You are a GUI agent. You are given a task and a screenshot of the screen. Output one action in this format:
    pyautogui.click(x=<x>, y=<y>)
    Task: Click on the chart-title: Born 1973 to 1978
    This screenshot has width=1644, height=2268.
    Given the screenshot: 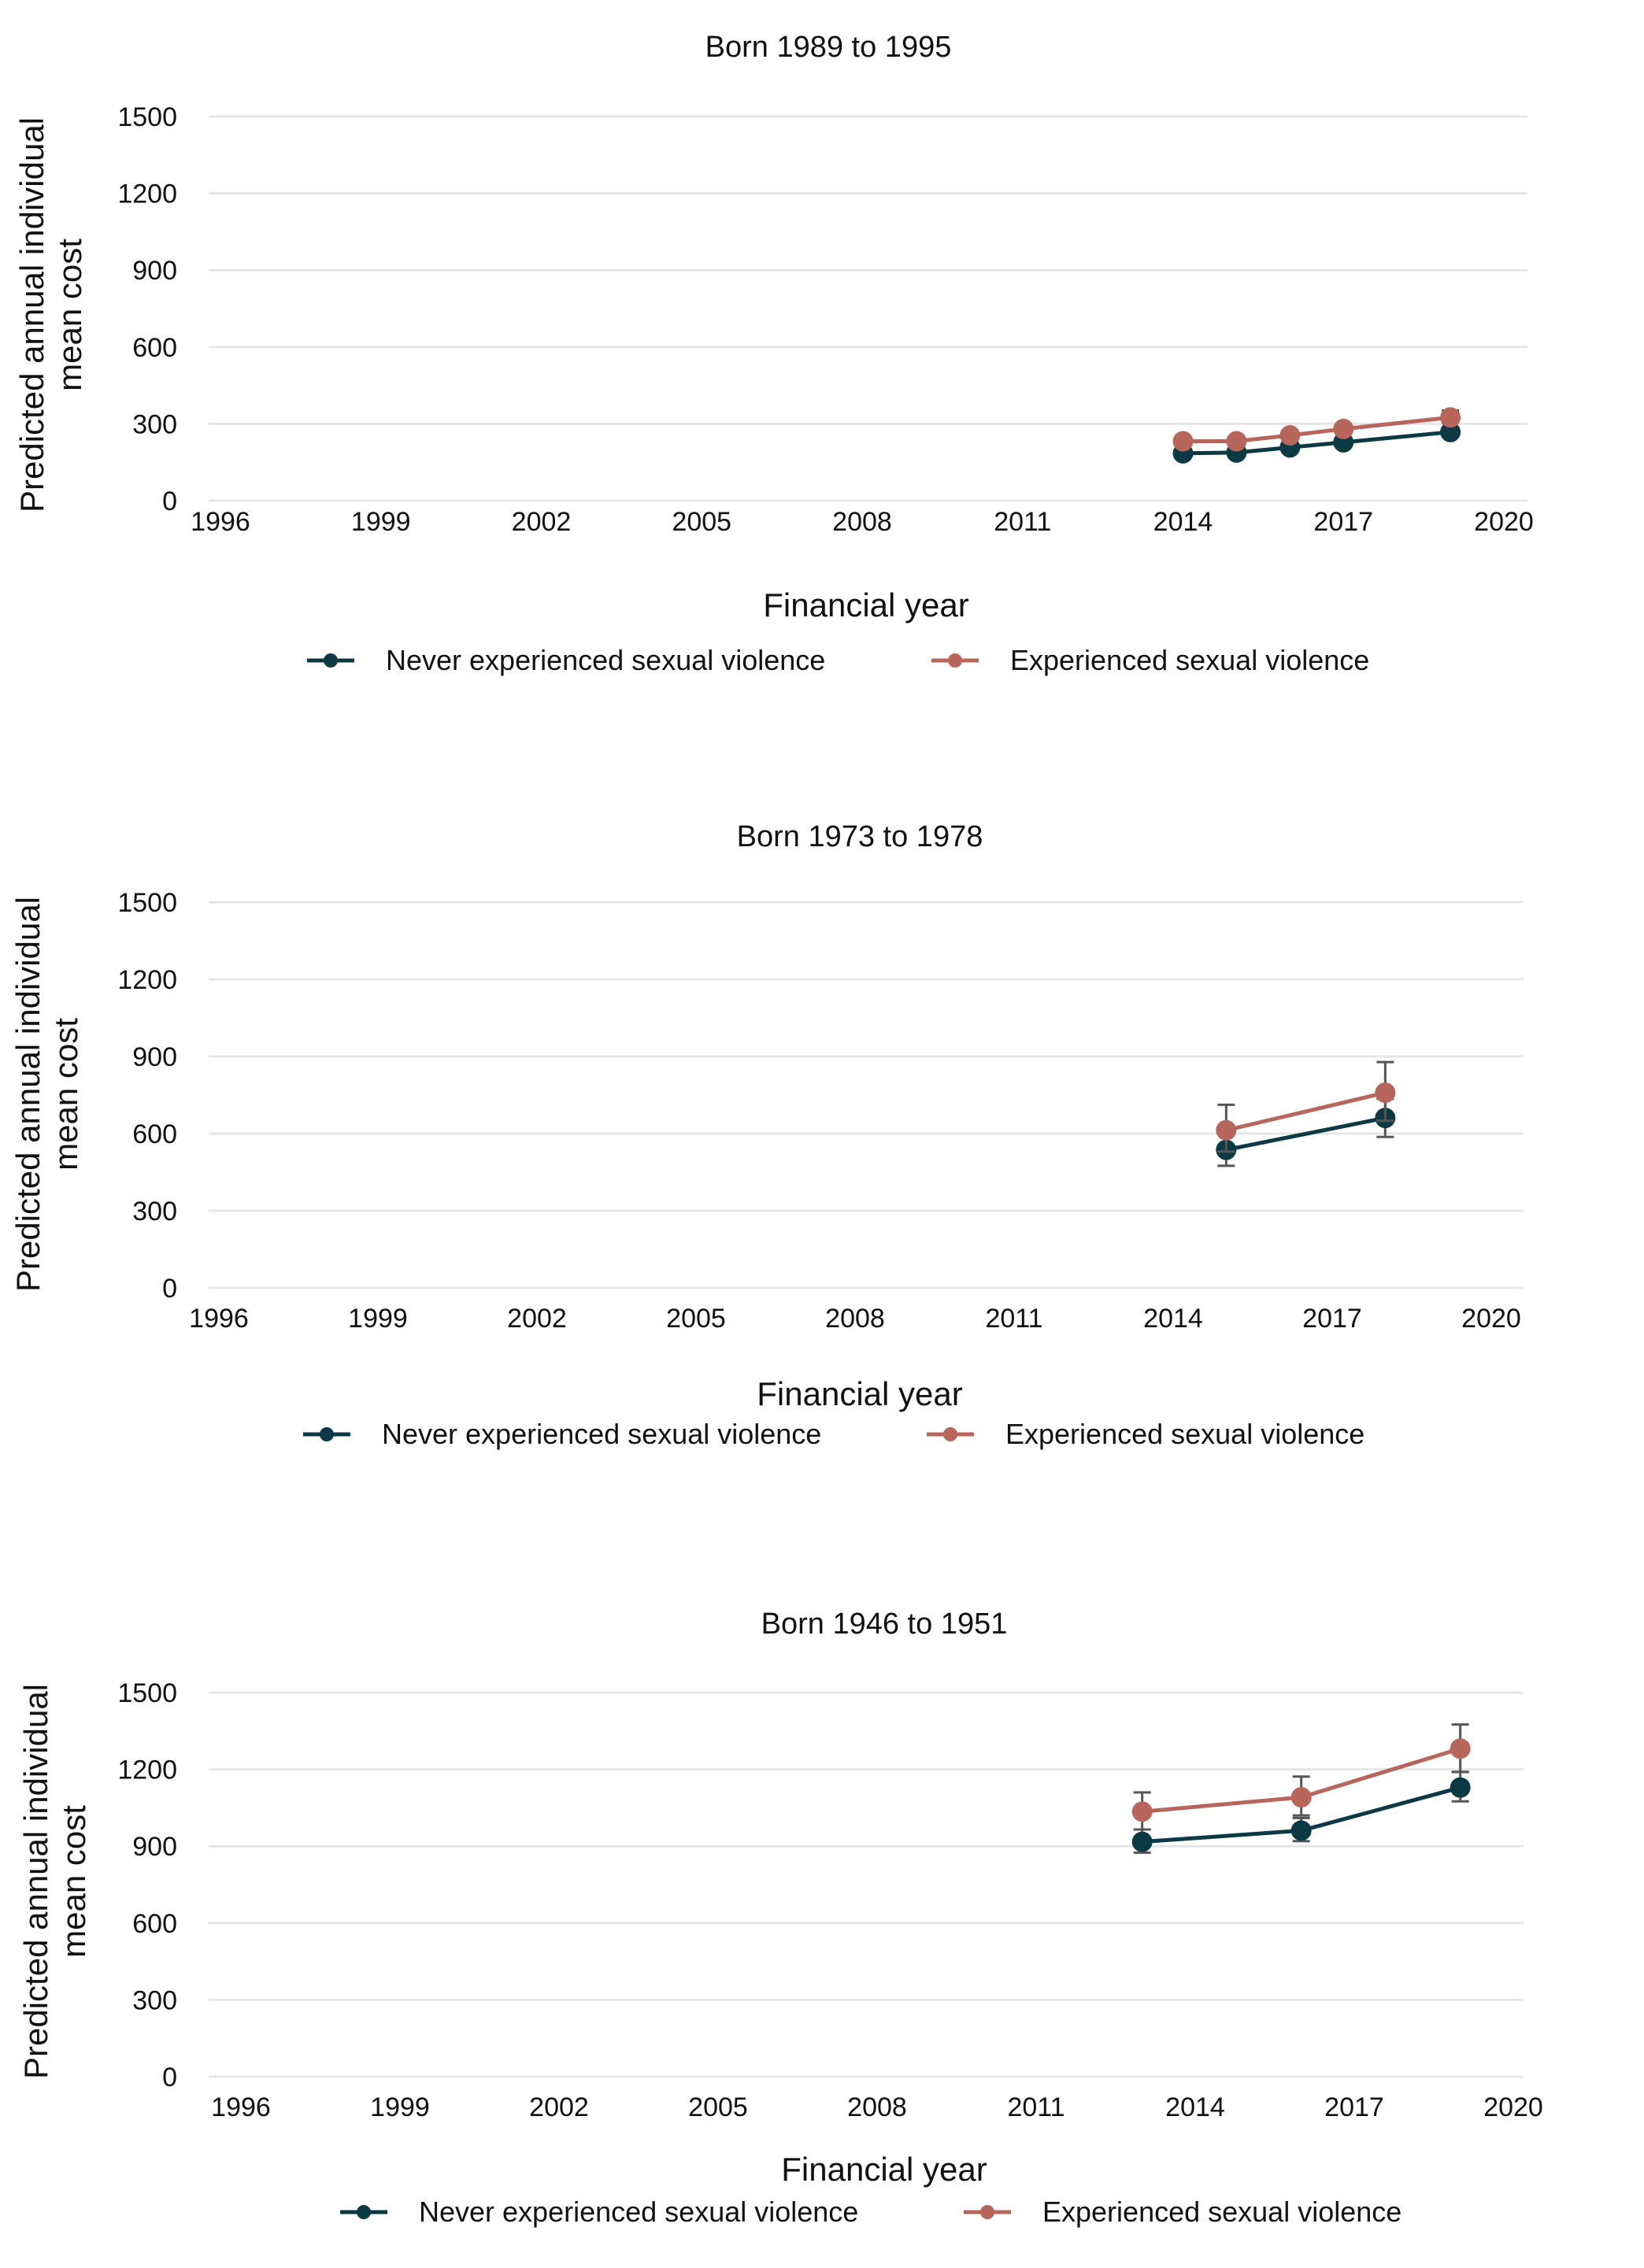 What is the action you would take?
    pyautogui.click(x=860, y=837)
    